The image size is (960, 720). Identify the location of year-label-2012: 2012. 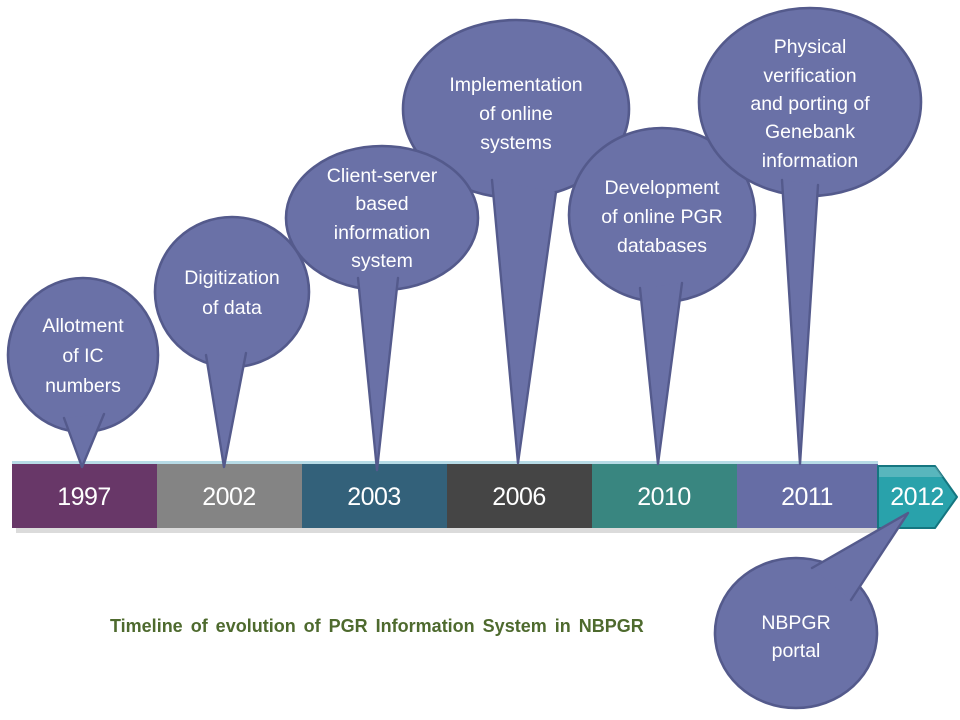
(917, 497).